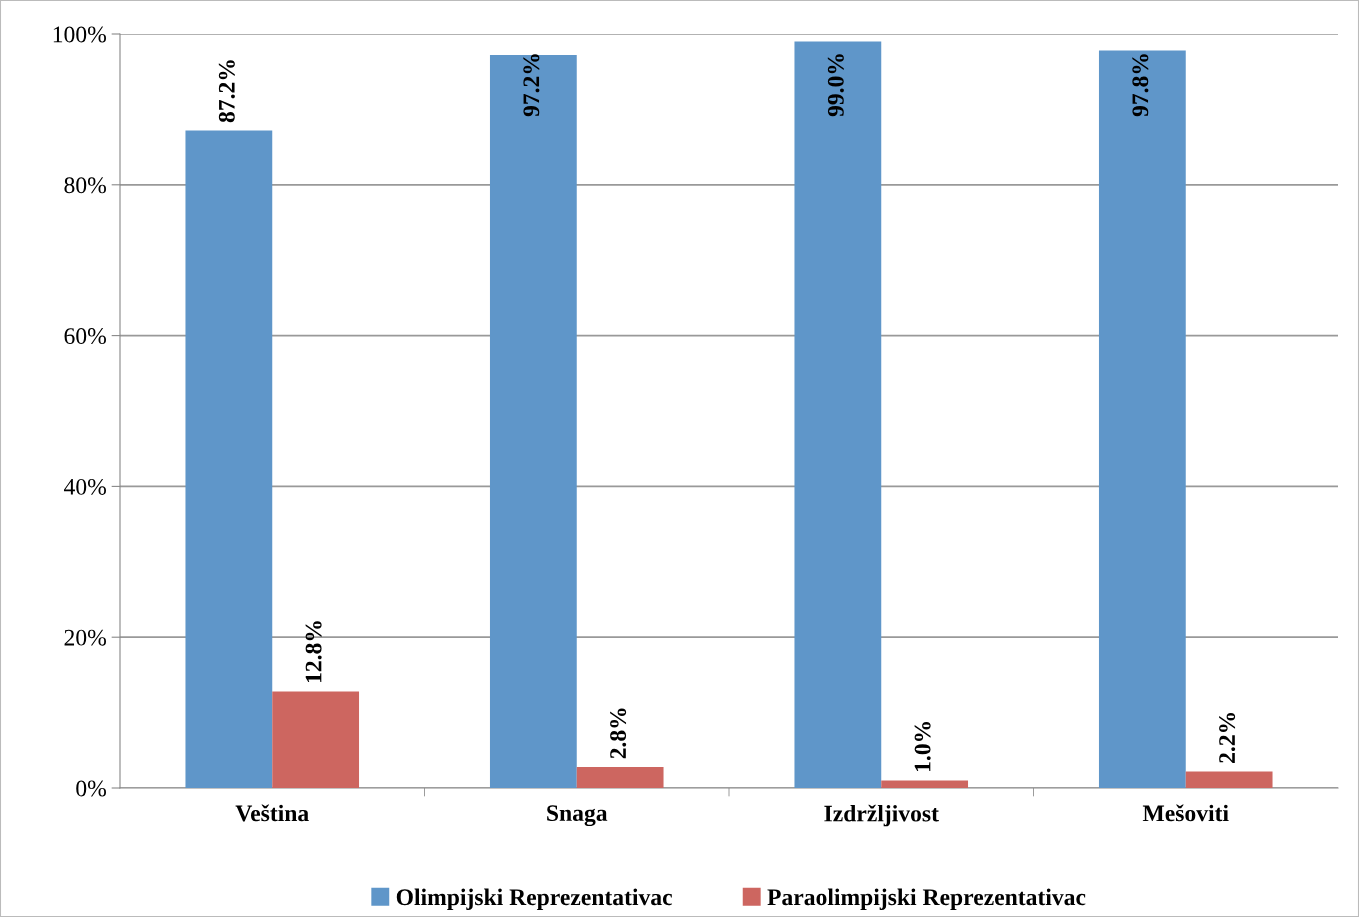 This screenshot has height=917, width=1359. What do you see at coordinates (85, 336) in the screenshot?
I see `y-tick-label: 60%` at bounding box center [85, 336].